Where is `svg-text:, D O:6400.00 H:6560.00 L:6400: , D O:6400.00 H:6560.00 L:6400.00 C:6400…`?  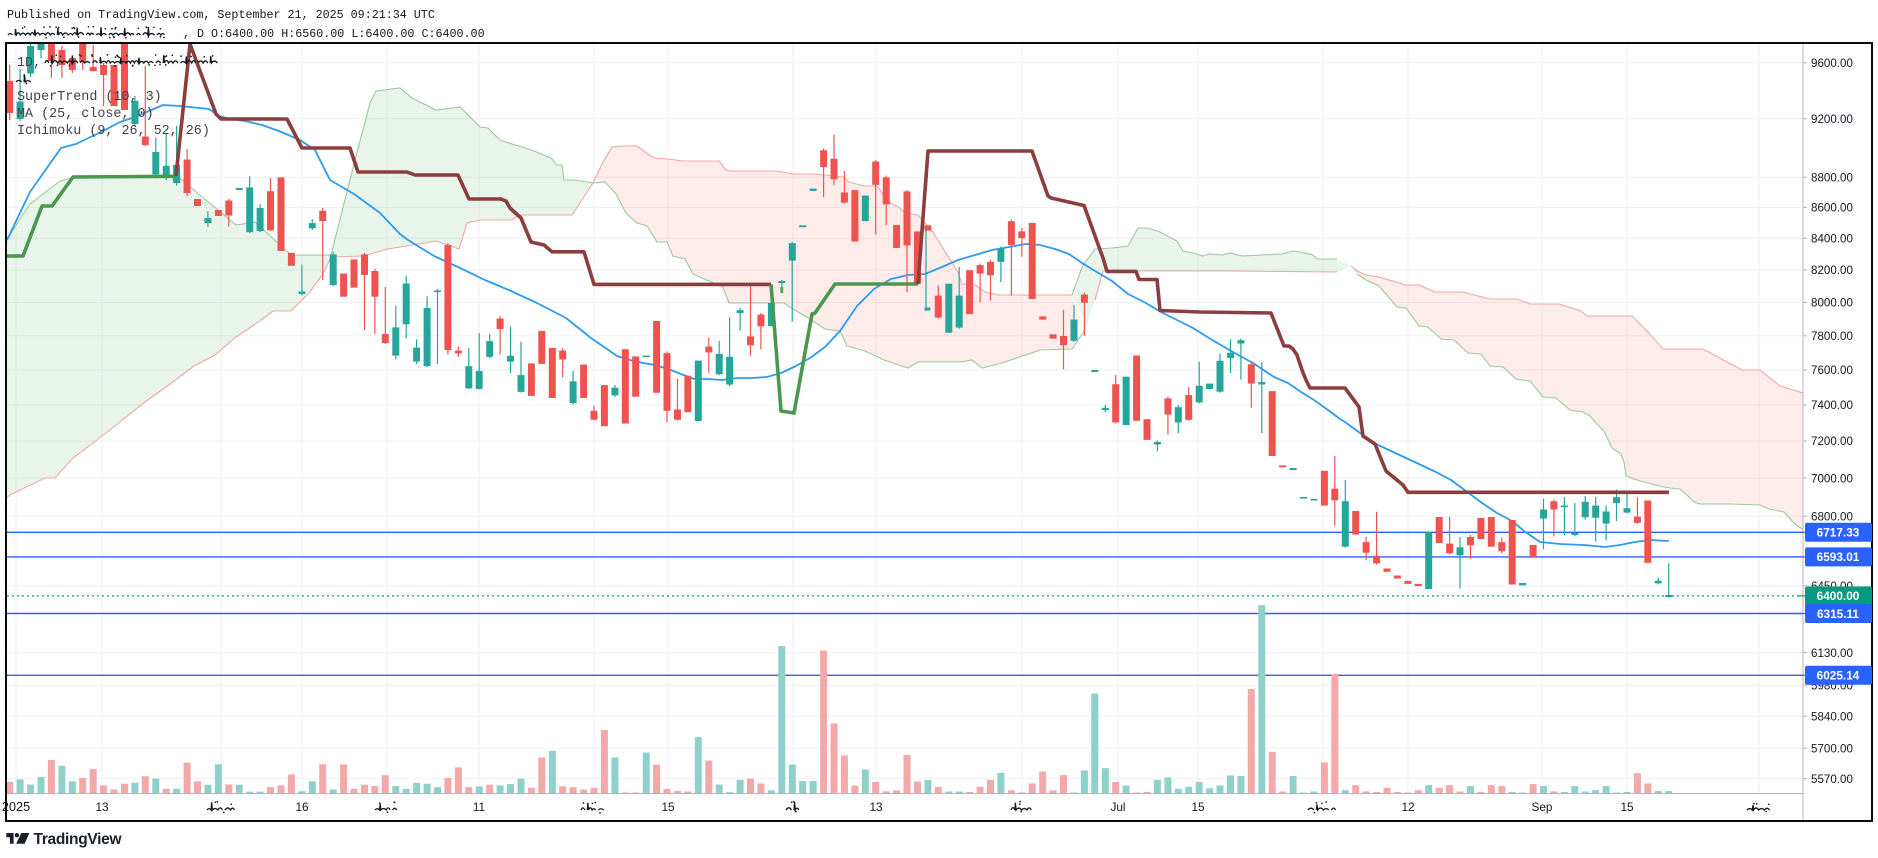 svg-text:, D O:6400.00 H:6560.00 L:6400: , D O:6400.00 H:6560.00 L:6400.00 C:6400… is located at coordinates (334, 34).